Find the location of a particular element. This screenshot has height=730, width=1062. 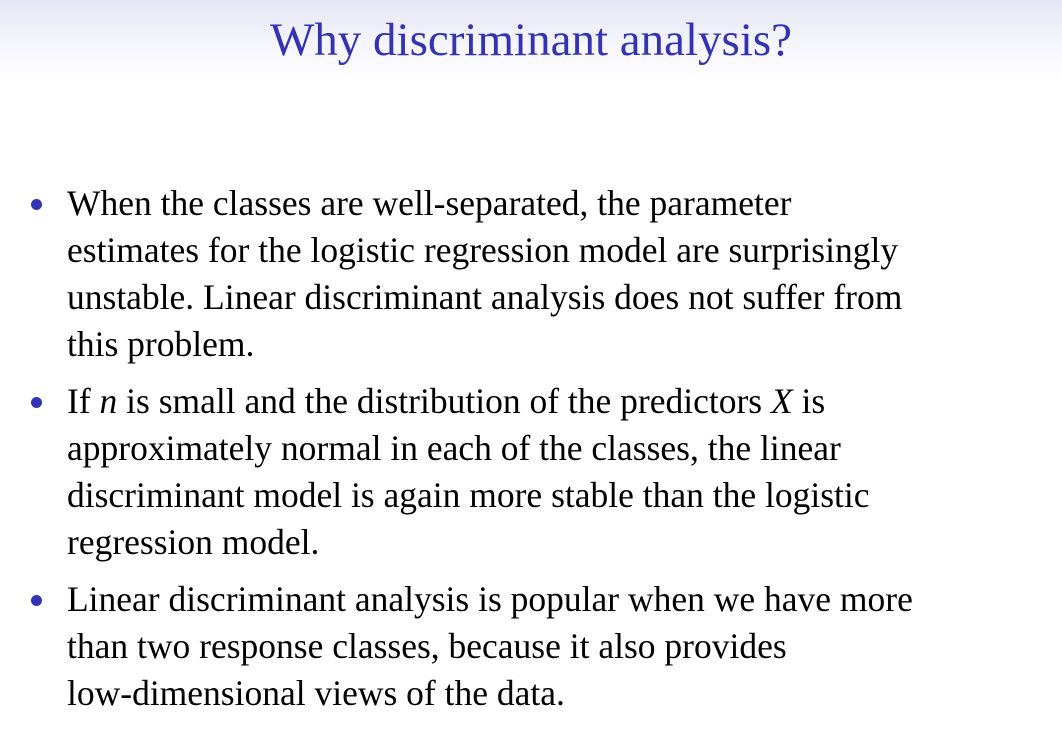

bullet-text-line: low-dimensional views of the data. is located at coordinates (562, 693).